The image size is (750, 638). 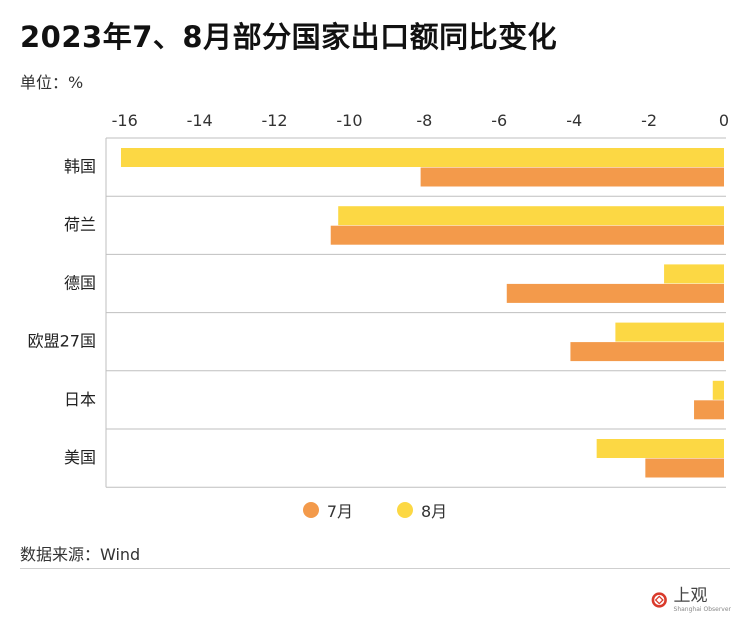 What do you see at coordinates (424, 120) in the screenshot?
I see `x-tick-label: -8` at bounding box center [424, 120].